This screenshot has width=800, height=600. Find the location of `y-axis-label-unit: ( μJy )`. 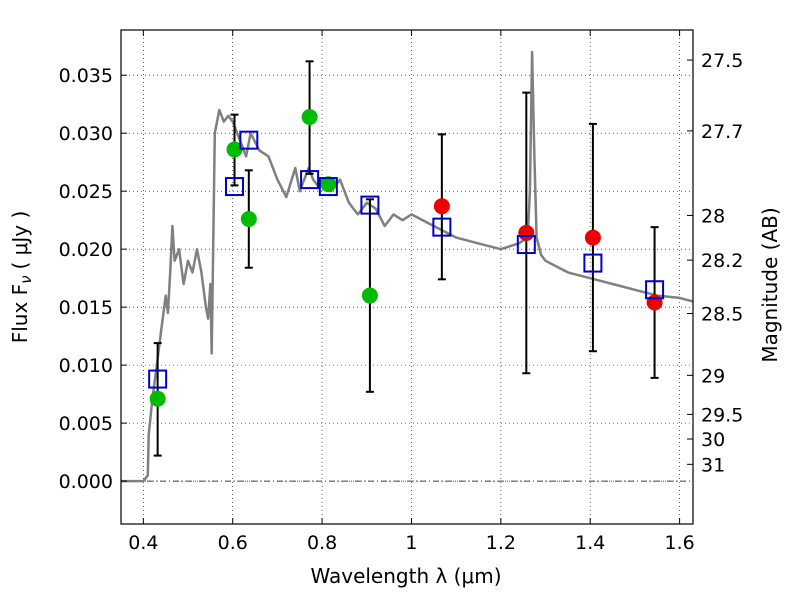

y-axis-label-unit: ( μJy ) is located at coordinates (20, 240).